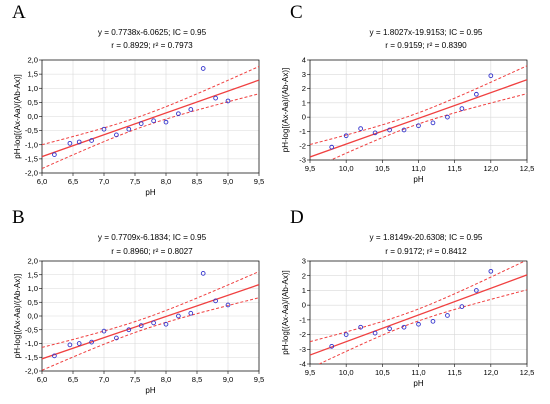 The image size is (550, 404). I want to click on y-tick-label: 2, so click(304, 88).